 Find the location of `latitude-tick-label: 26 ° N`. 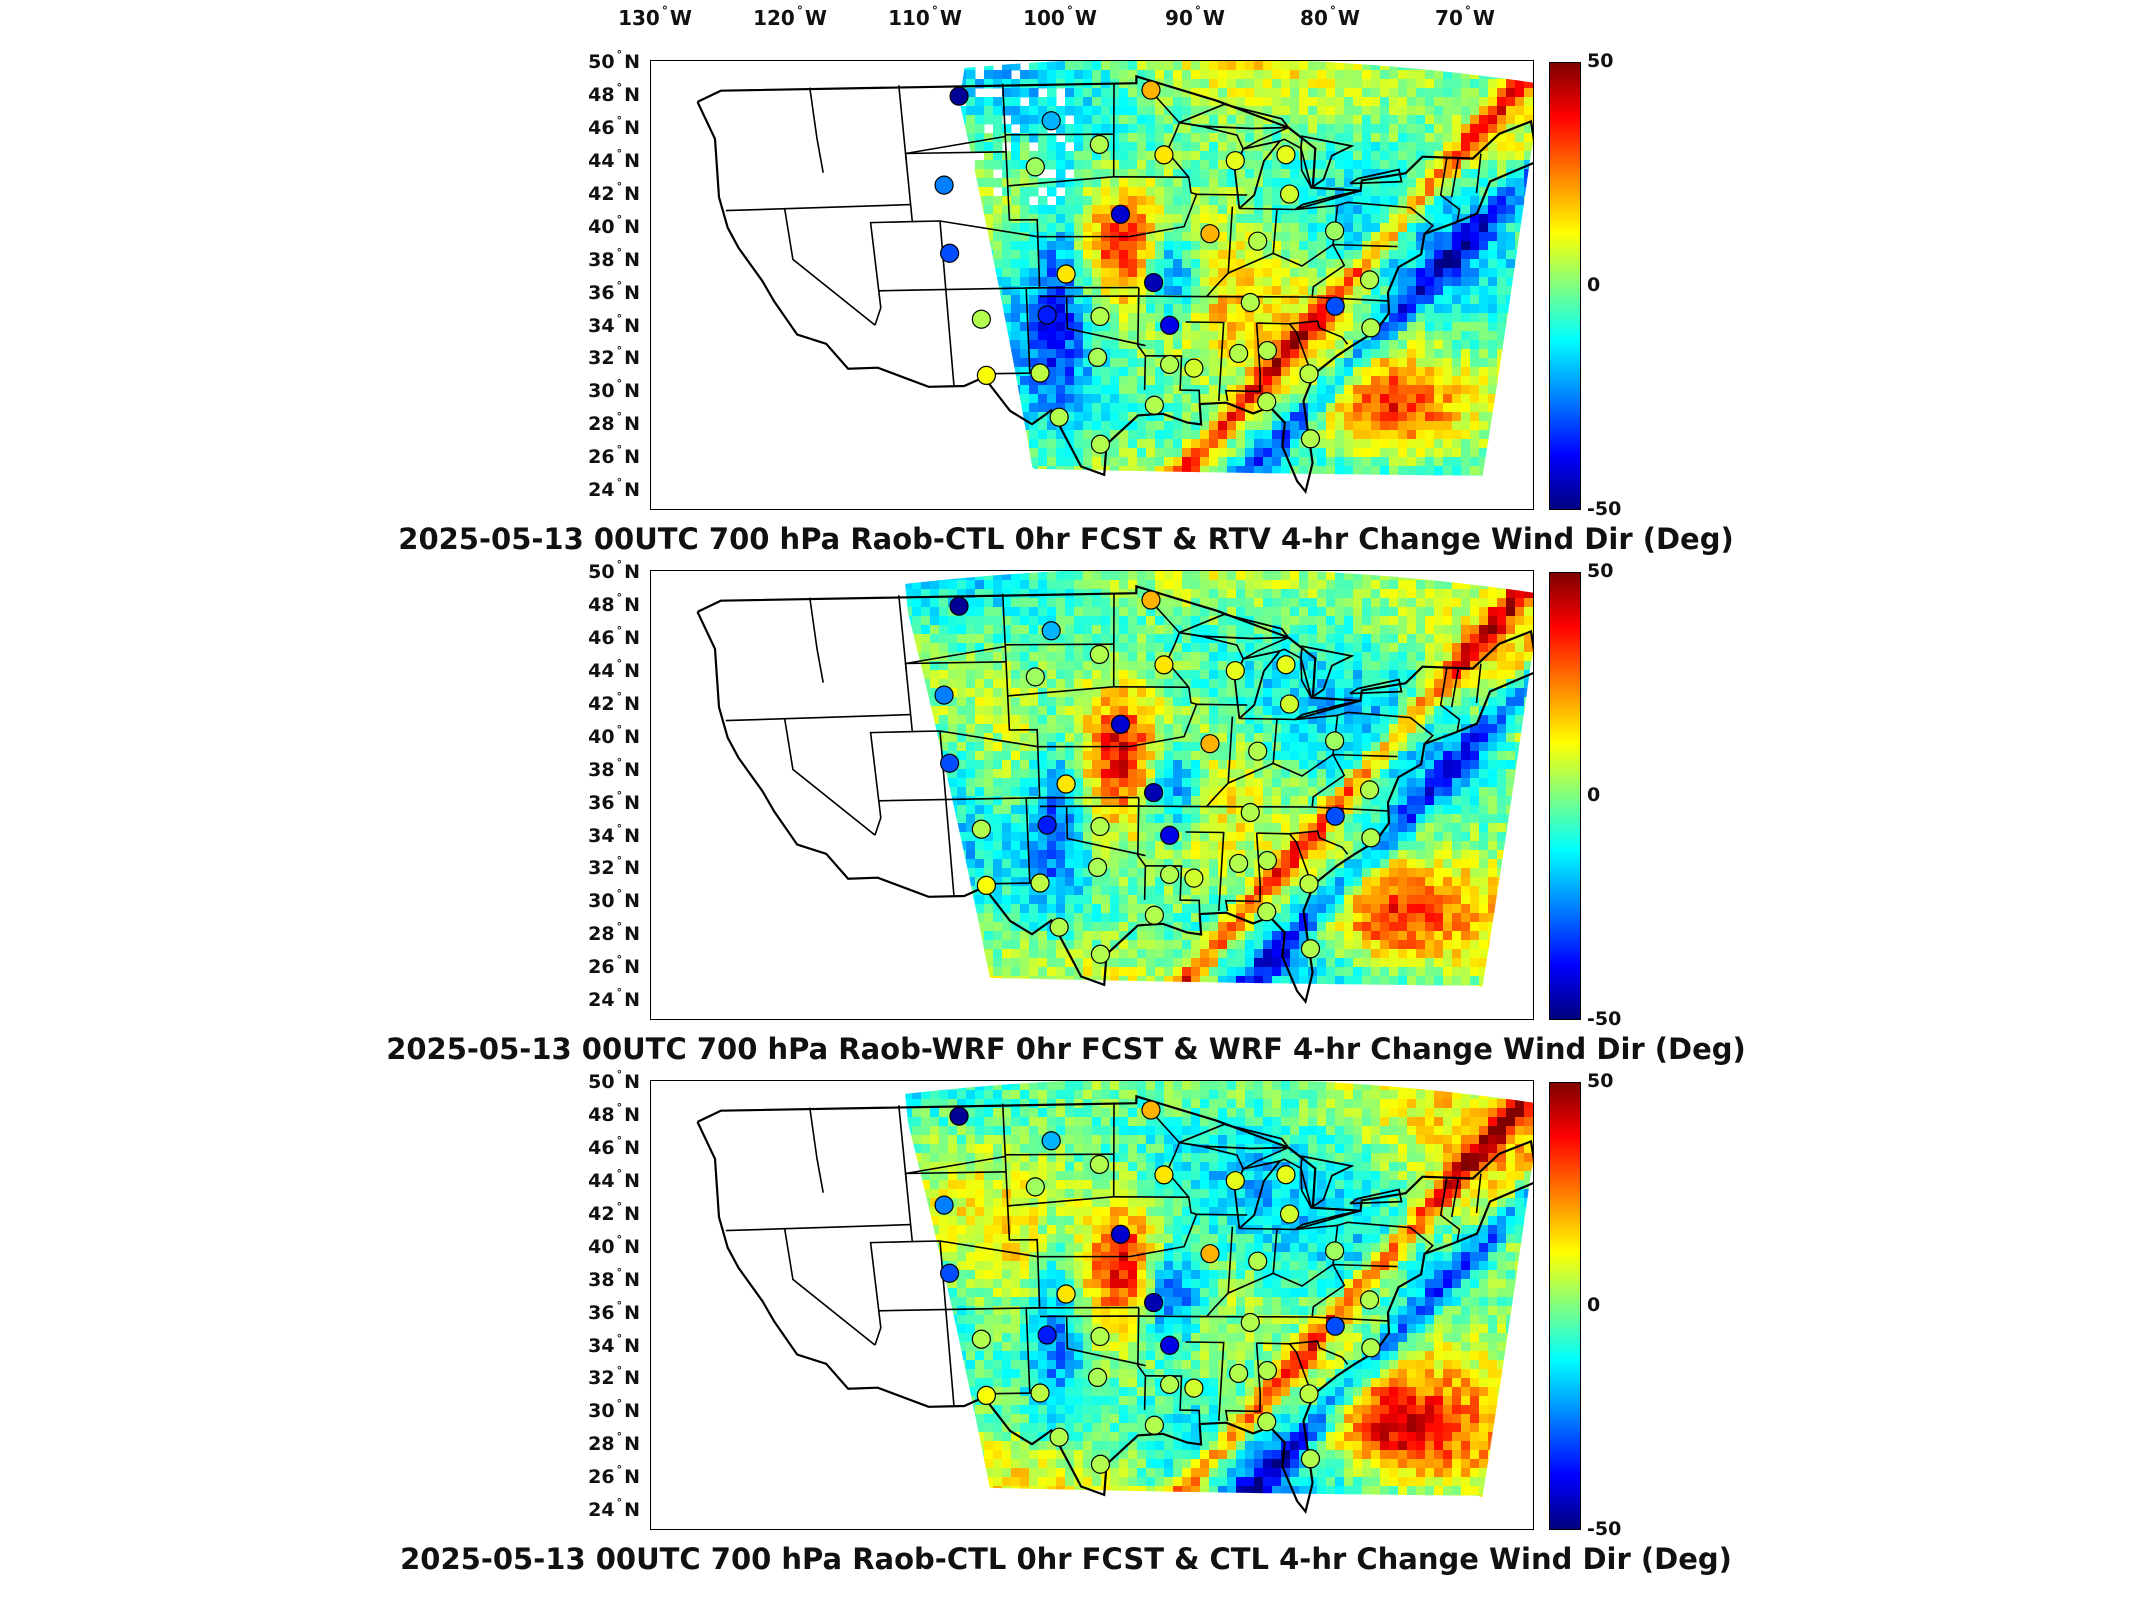

latitude-tick-label: 26 ° N is located at coordinates (614, 966).